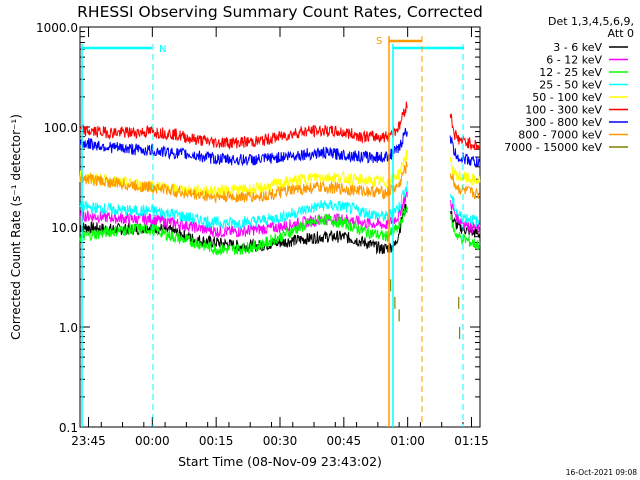  Describe the element at coordinates (563, 110) in the screenshot. I see `legend-label: 100 - 300 keV` at that location.